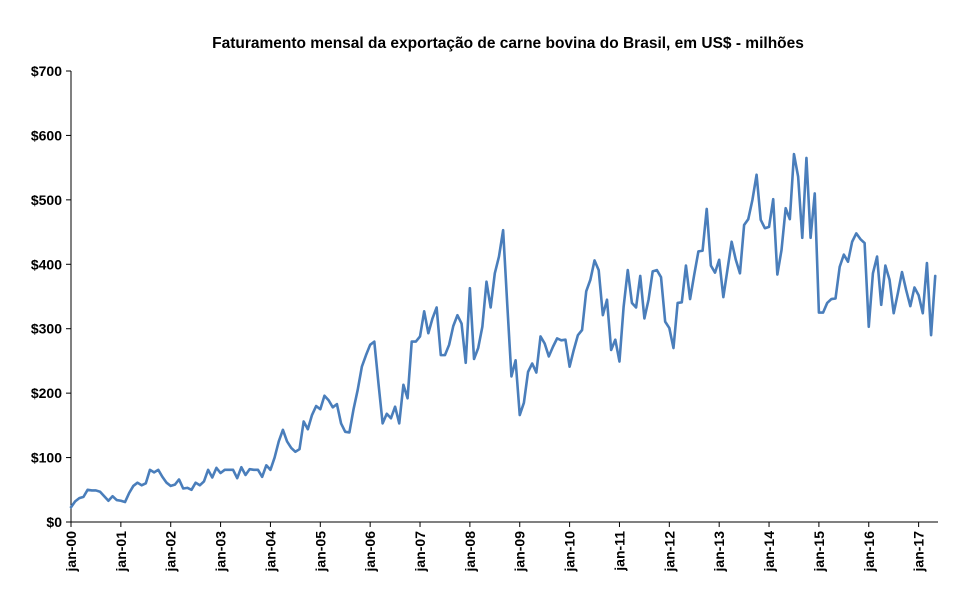 The width and height of the screenshot is (960, 593). Describe the element at coordinates (54, 522) in the screenshot. I see `y-tick-label: $0` at that location.